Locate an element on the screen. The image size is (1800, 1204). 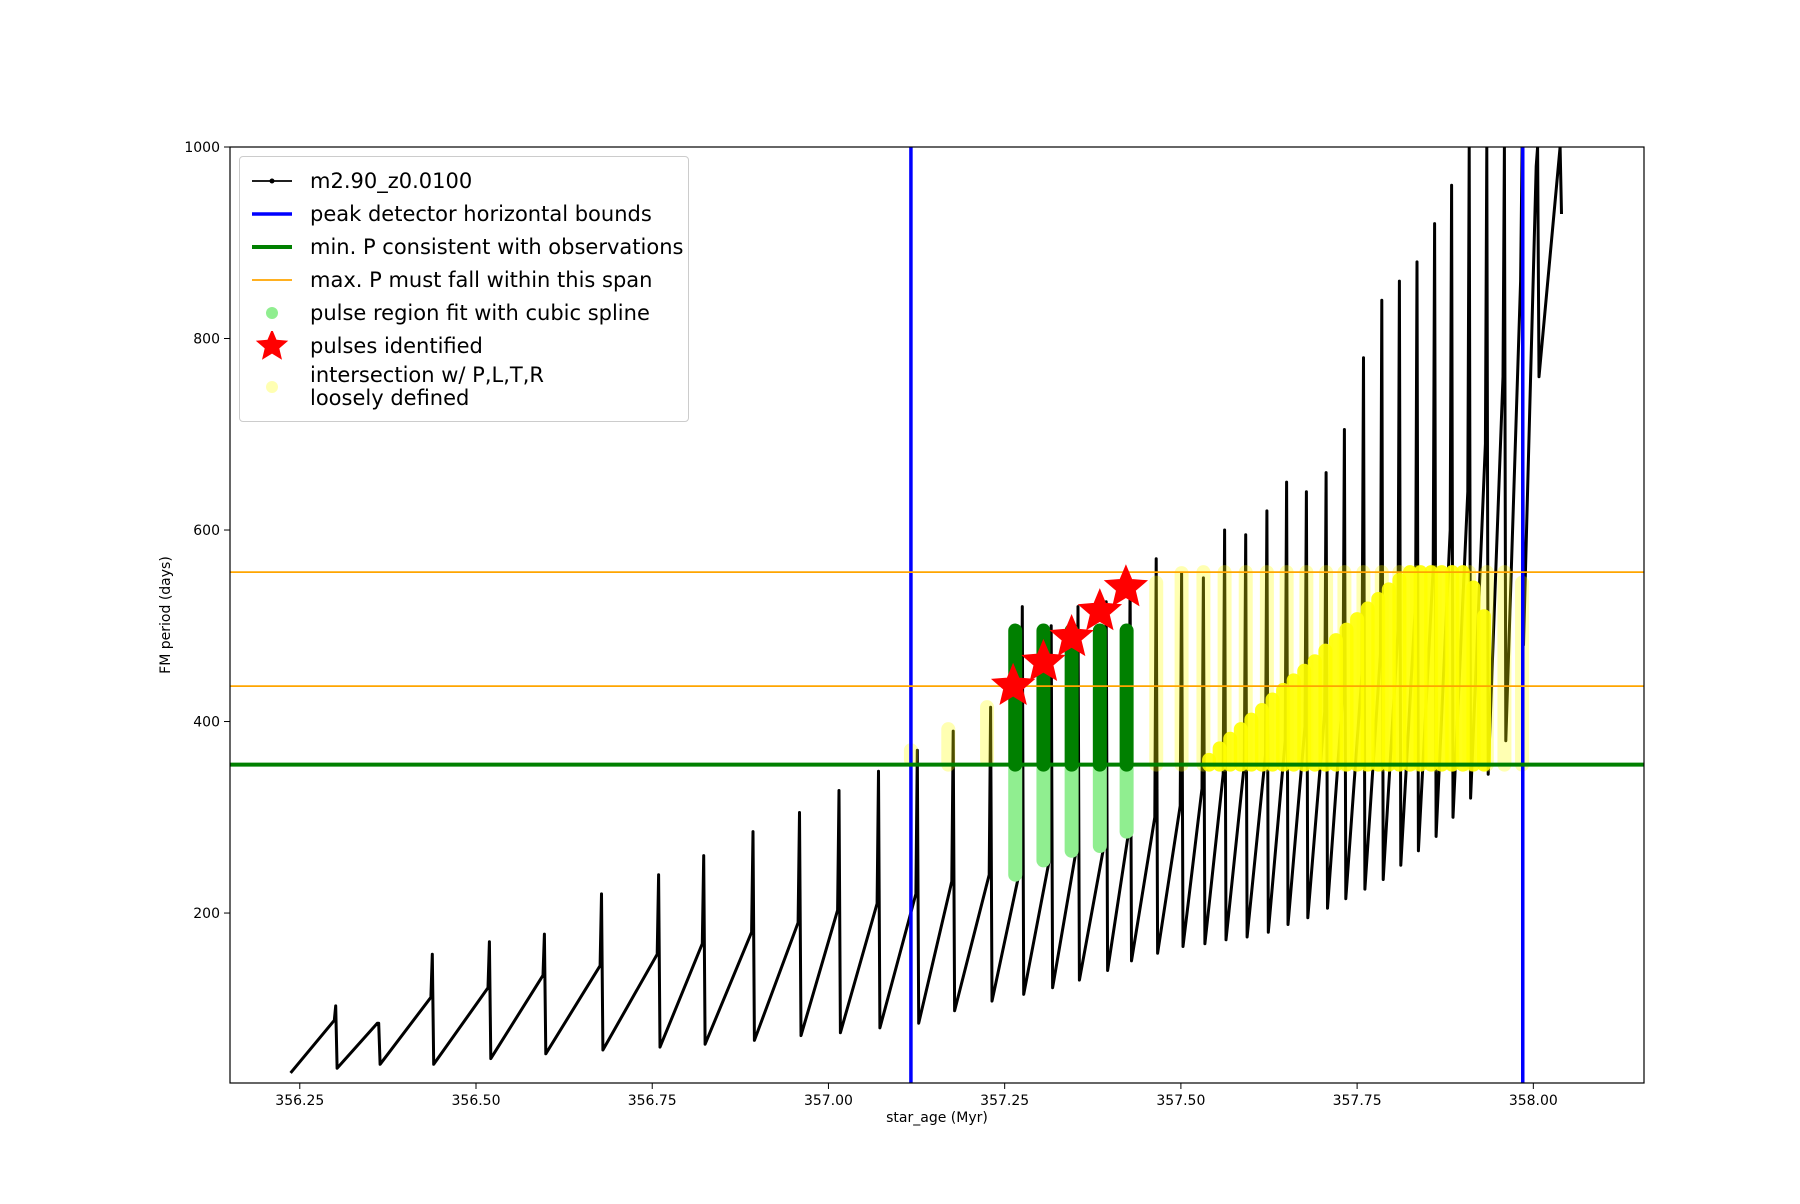
legend-label: pulses identified is located at coordinates (396, 345).